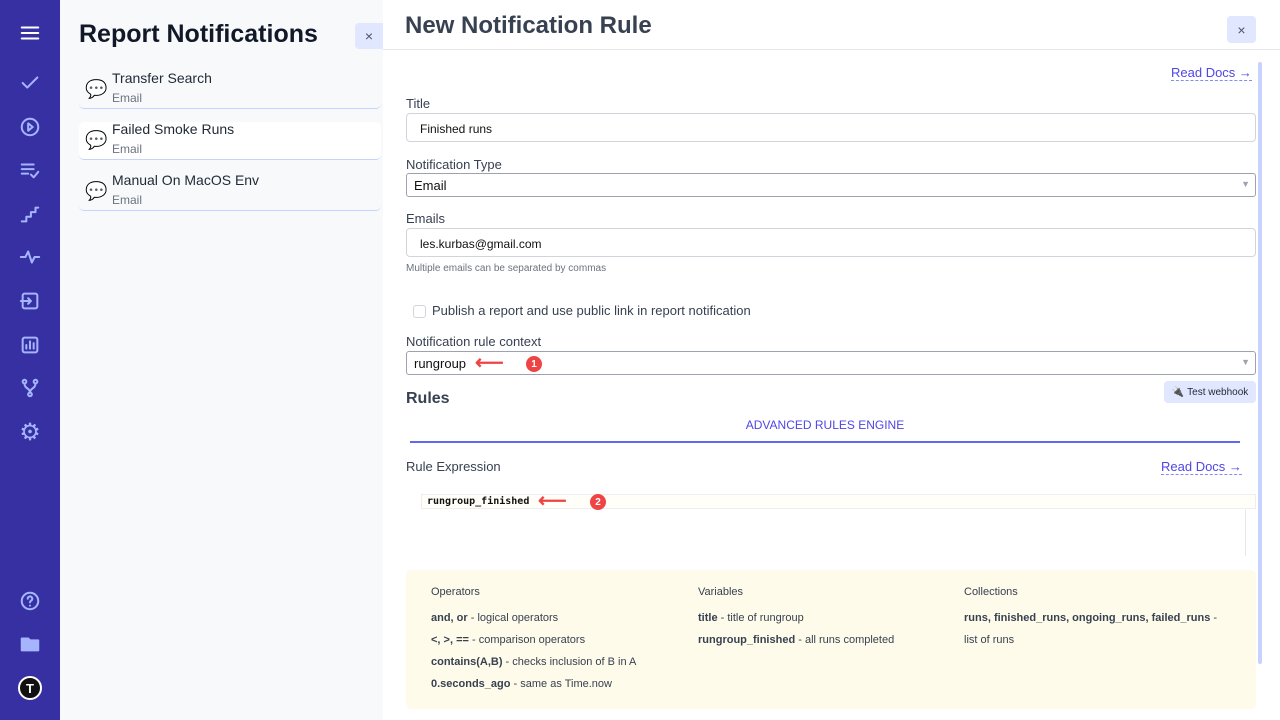  What do you see at coordinates (991, 592) in the screenshot?
I see `column-heading: Collections` at bounding box center [991, 592].